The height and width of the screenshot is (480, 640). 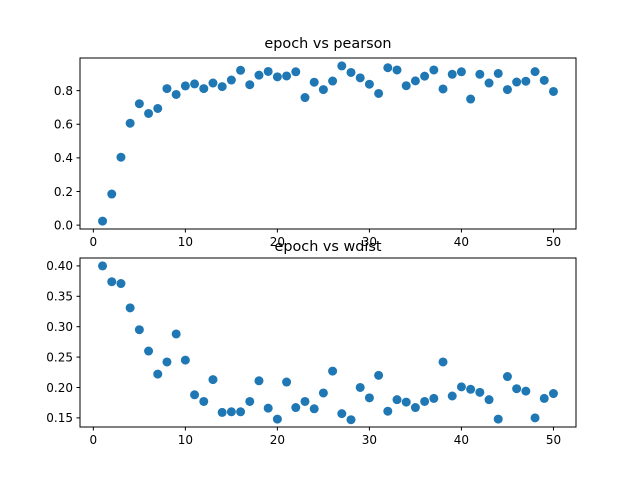 What do you see at coordinates (59, 297) in the screenshot?
I see `wdist-ytick-label-4: 0.35` at bounding box center [59, 297].